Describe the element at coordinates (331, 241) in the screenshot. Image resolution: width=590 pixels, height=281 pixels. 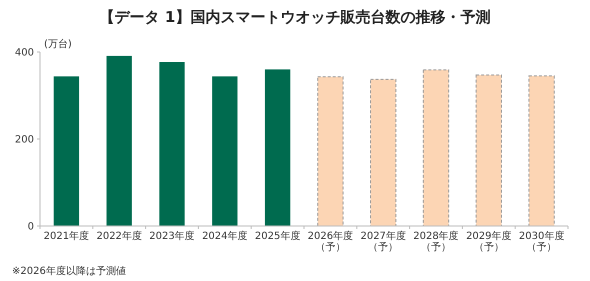
I see `x-tick-label: 2026年度（予）` at that location.